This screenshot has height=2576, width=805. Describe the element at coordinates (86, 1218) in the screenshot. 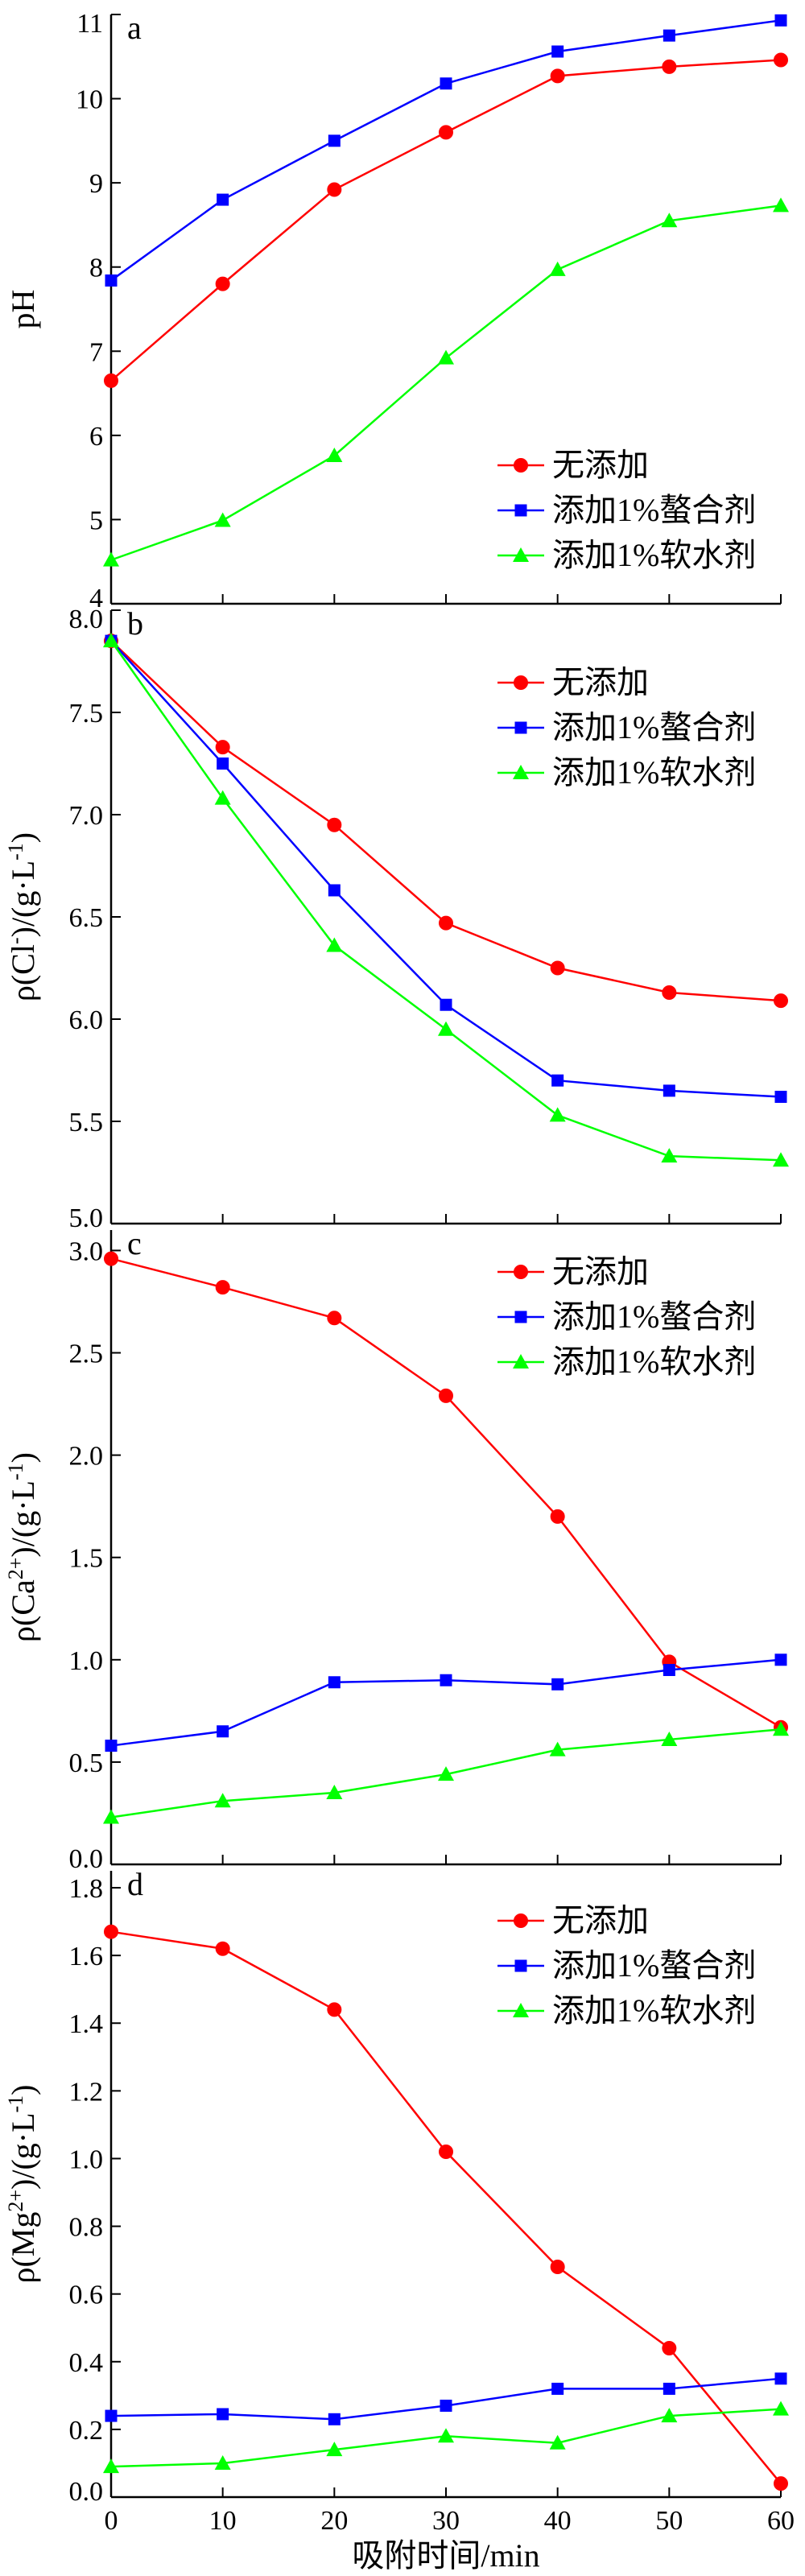

I see `y-tick-label: 5.0` at that location.